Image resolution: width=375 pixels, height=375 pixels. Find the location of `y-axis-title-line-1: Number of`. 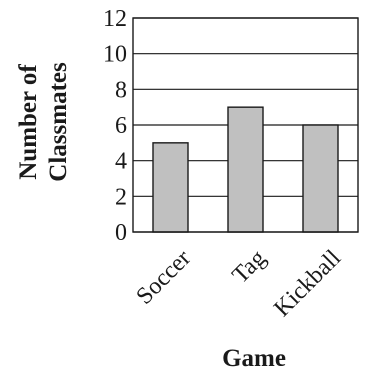

y-axis-title-line-1: Number of is located at coordinates (28, 122).